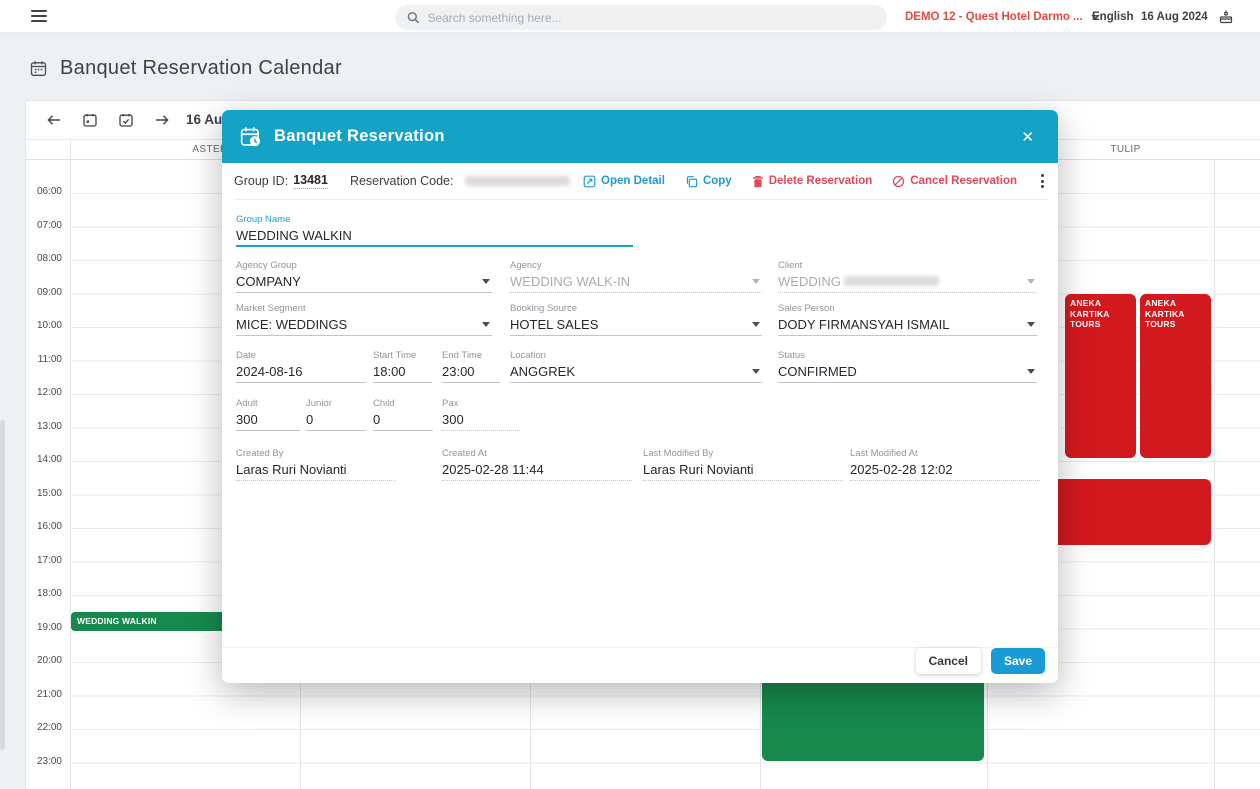  Describe the element at coordinates (403, 414) in the screenshot. I see `child-field: Child 0` at that location.